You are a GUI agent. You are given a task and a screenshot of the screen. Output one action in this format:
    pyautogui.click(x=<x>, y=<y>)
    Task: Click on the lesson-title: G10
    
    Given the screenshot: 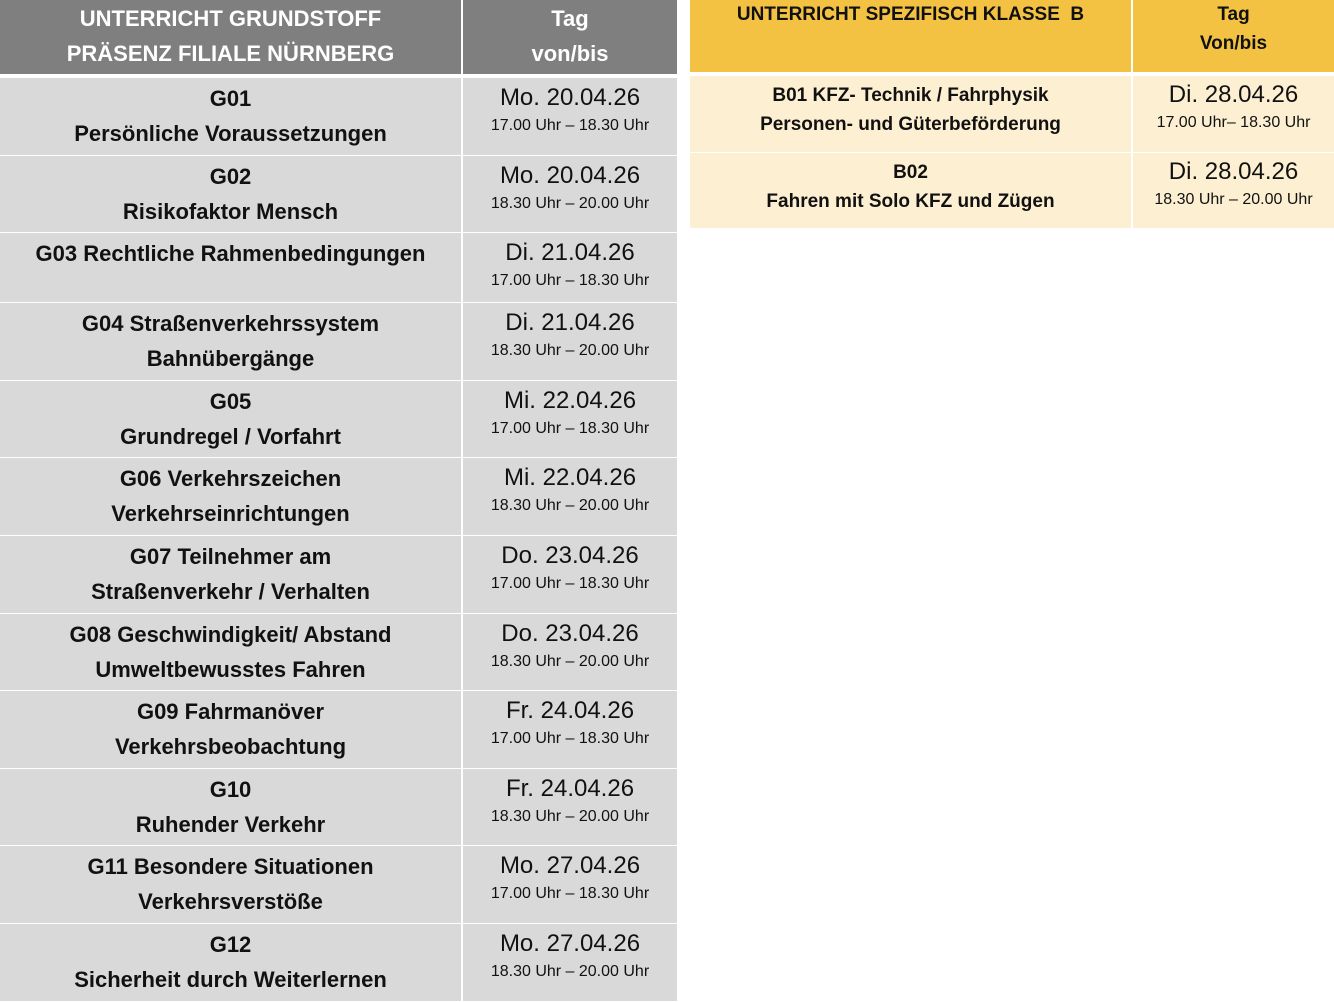 What is the action you would take?
    pyautogui.click(x=230, y=789)
    